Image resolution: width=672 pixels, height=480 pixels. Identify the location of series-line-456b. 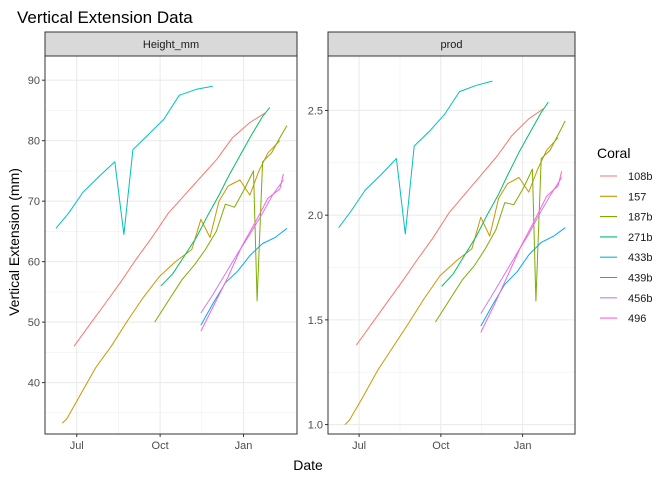
(242, 246).